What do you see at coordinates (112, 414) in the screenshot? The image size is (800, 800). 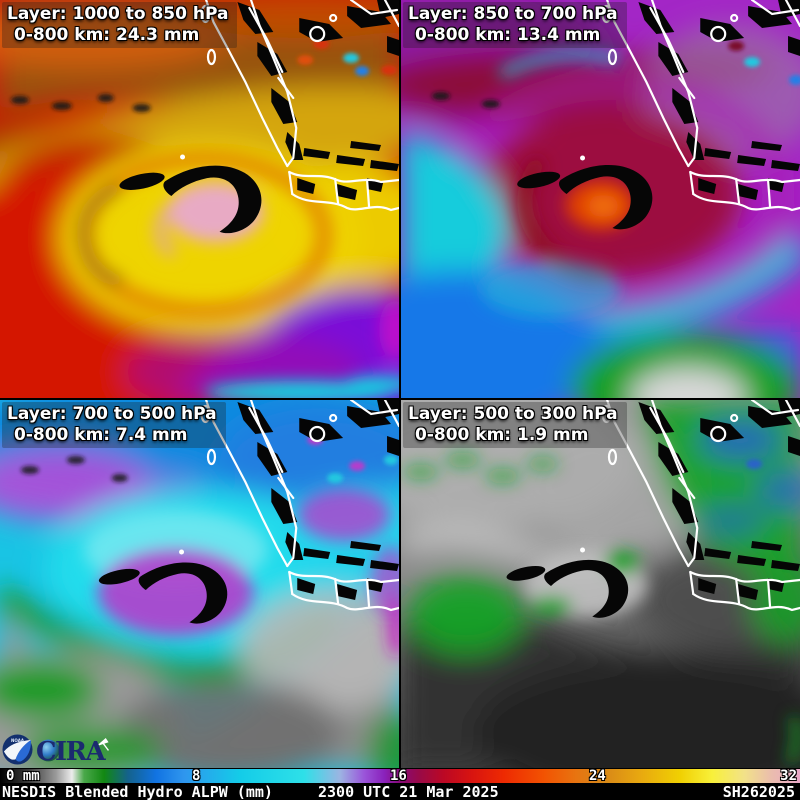 I see `panel-layer-label: Layer: 700 to 500 hPa` at bounding box center [112, 414].